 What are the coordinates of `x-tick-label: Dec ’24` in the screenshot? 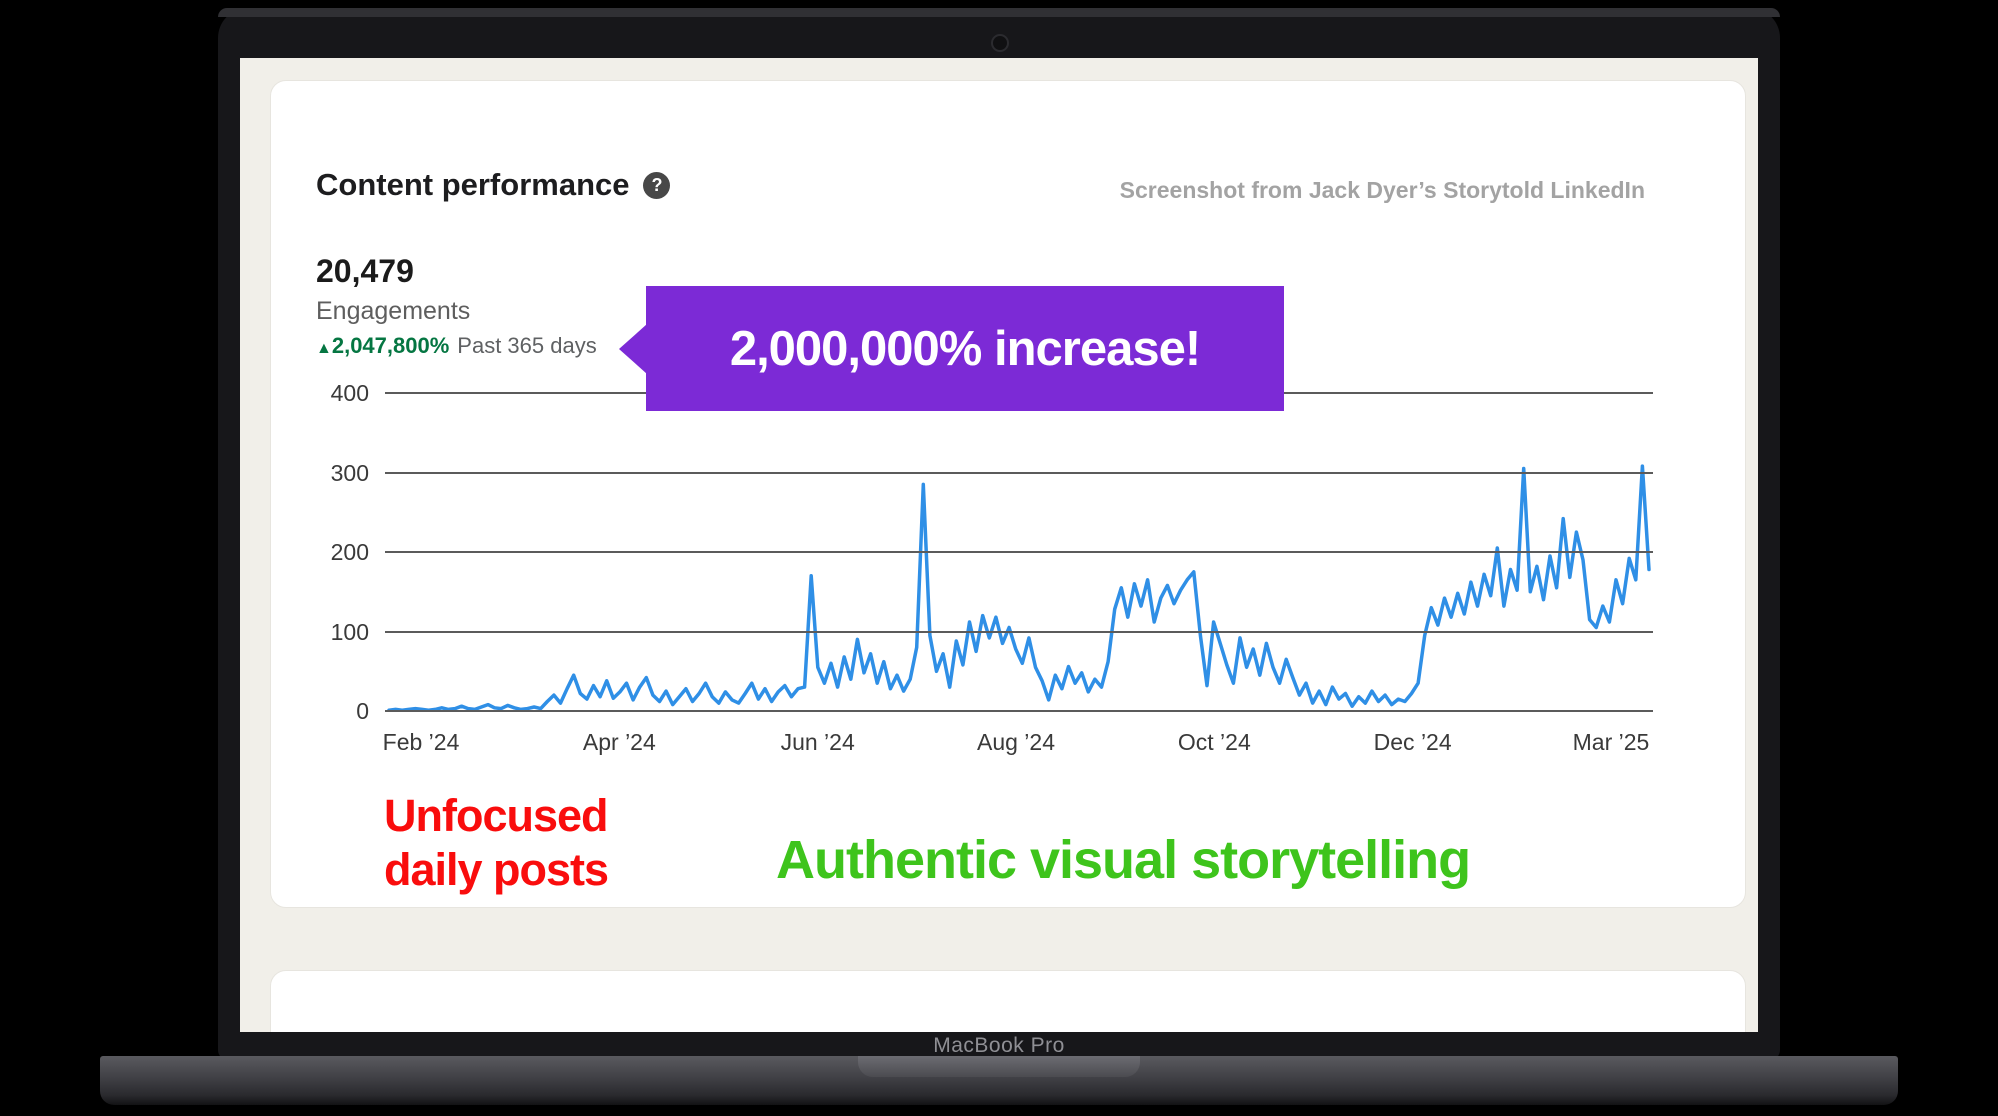 It's located at (1412, 742).